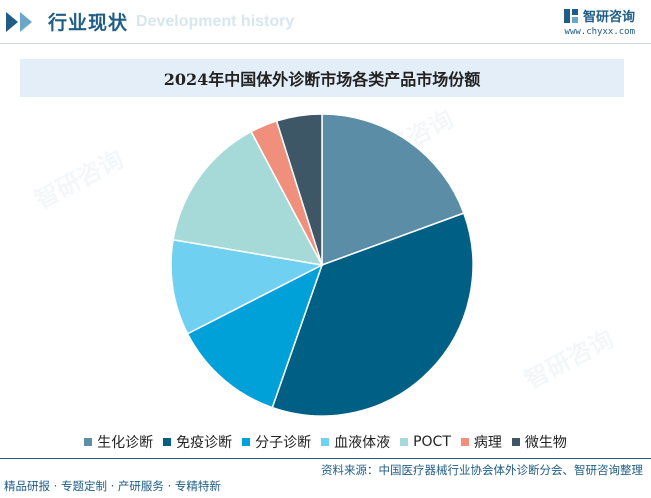 The image size is (651, 498). Describe the element at coordinates (599, 32) in the screenshot. I see `brand-url: www.chyxx.com` at that location.